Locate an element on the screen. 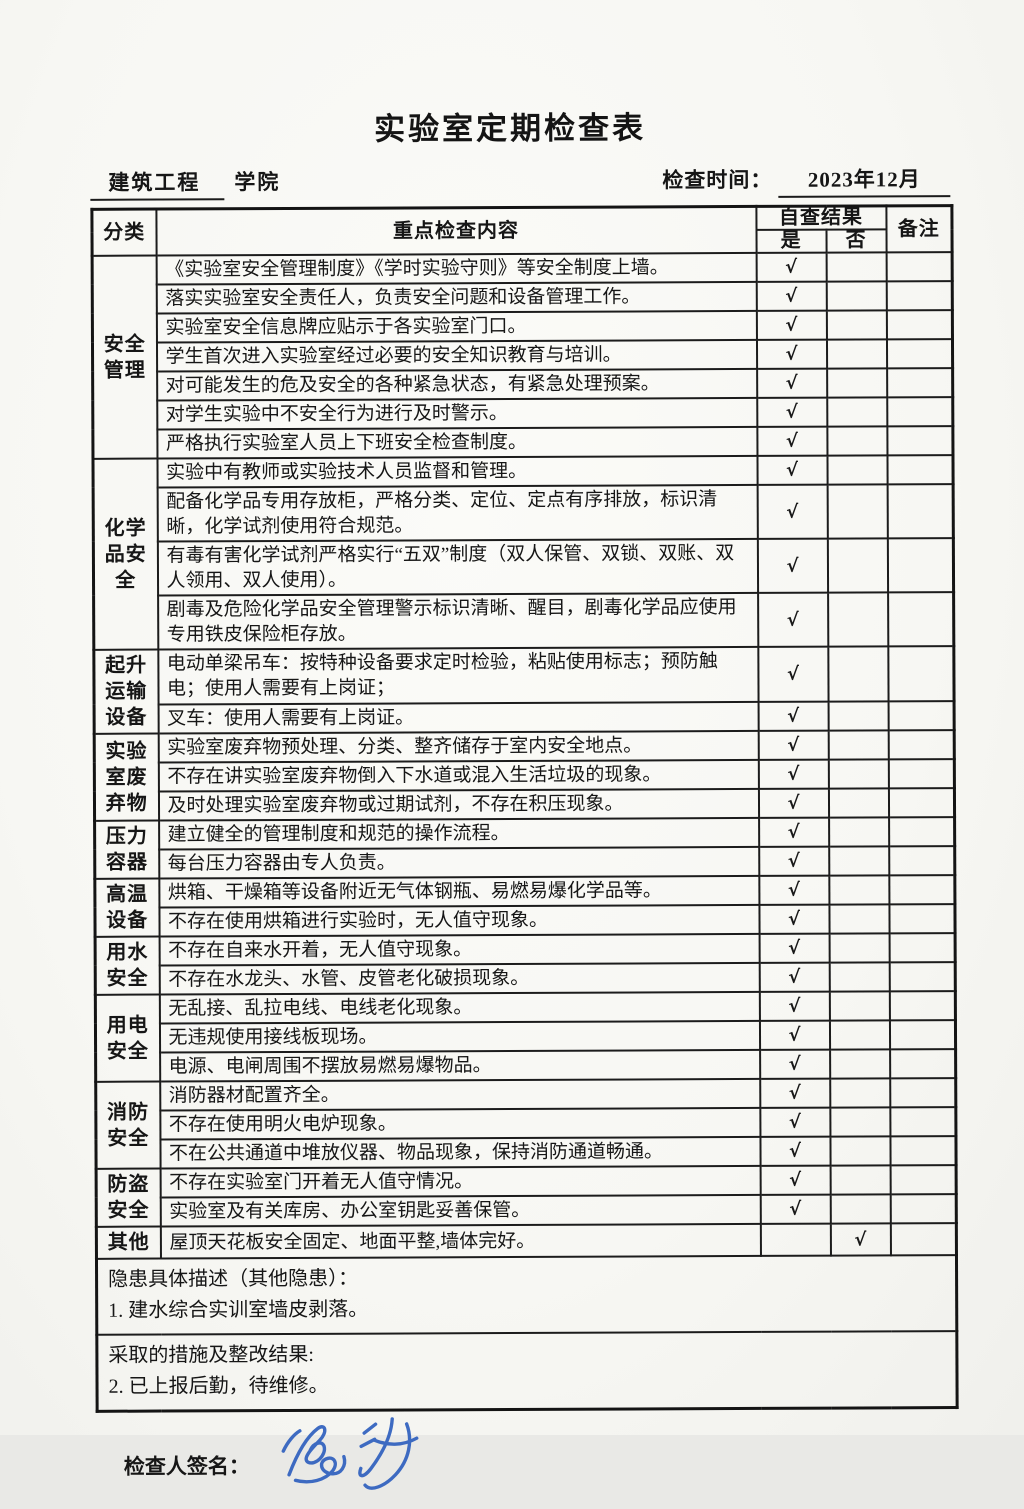 The image size is (1024, 1509). table-row: 压力容器 建立健全的管理制度和规范的操作流程。 √ is located at coordinates (524, 848).